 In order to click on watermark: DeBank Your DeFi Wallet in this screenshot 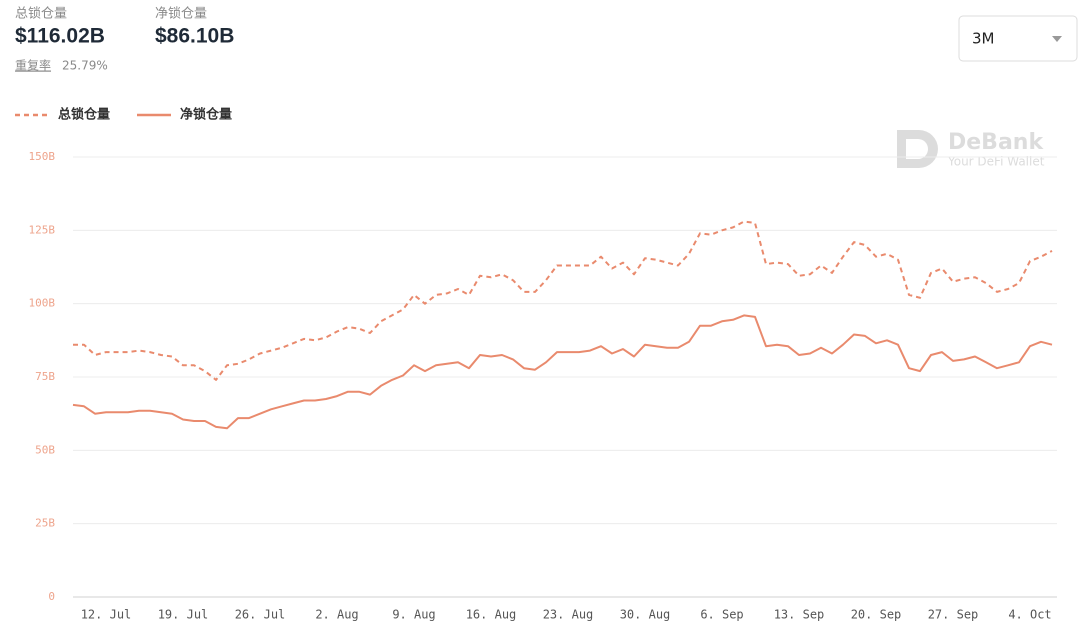, I will do `click(971, 149)`.